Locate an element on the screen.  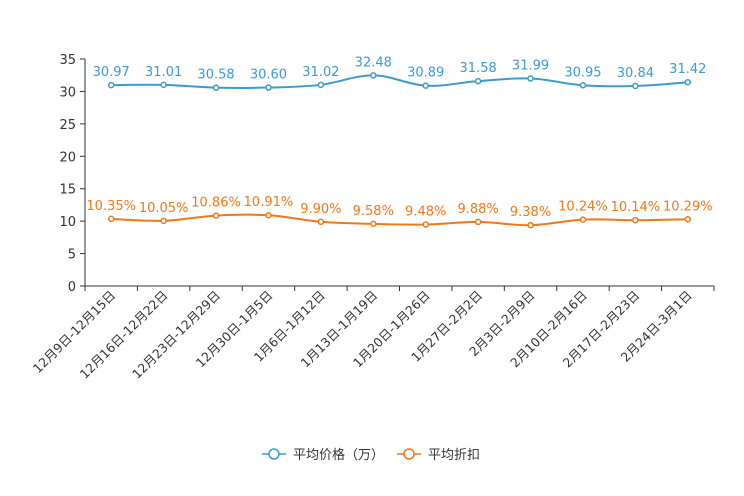
y-tick-label: 10 is located at coordinates (67, 222).